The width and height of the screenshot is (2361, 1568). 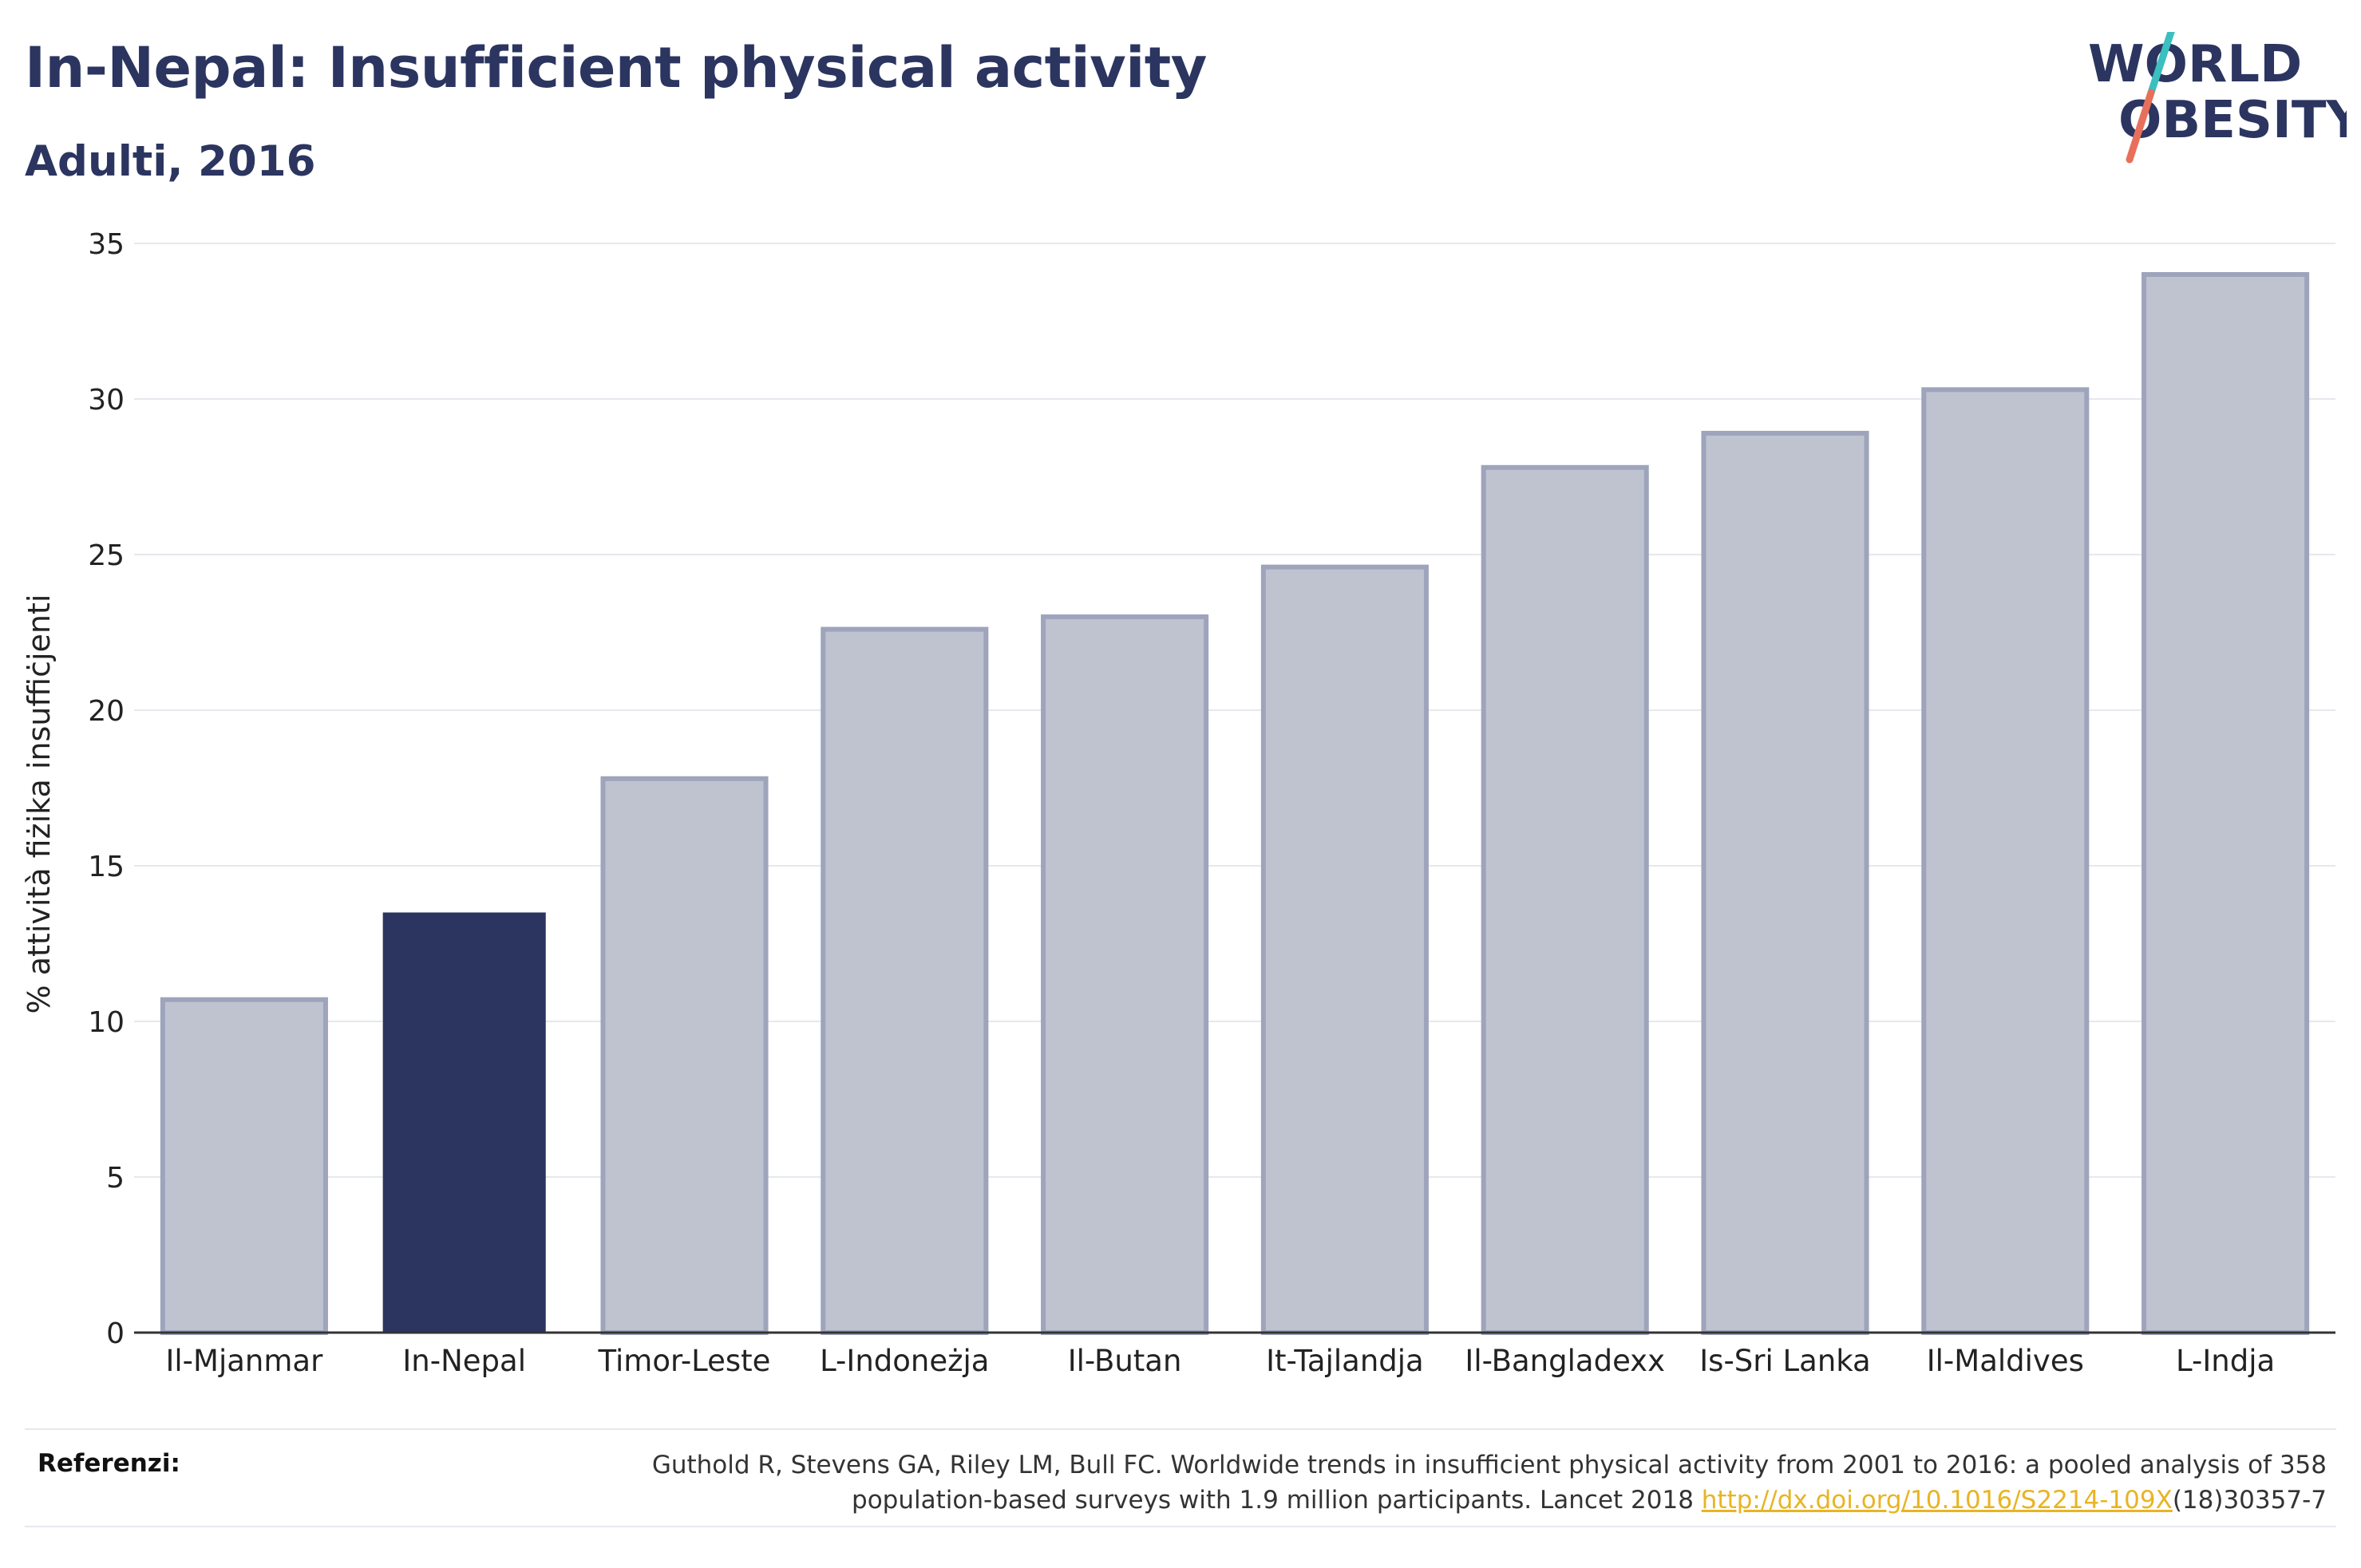 What do you see at coordinates (2140, 126) in the screenshot?
I see `logo-slash-bottom` at bounding box center [2140, 126].